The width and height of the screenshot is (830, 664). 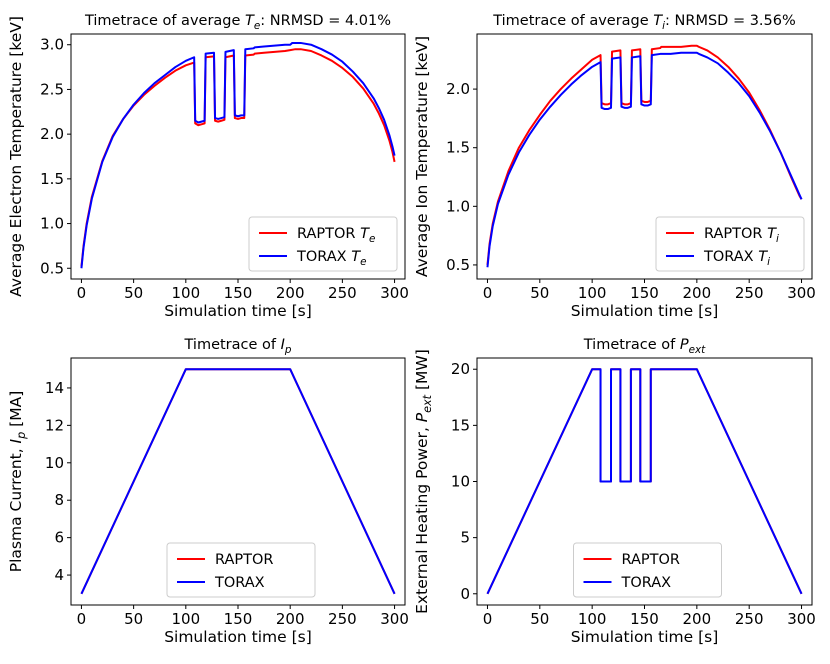 I want to click on legend-label: TORAX Te, so click(x=331, y=258).